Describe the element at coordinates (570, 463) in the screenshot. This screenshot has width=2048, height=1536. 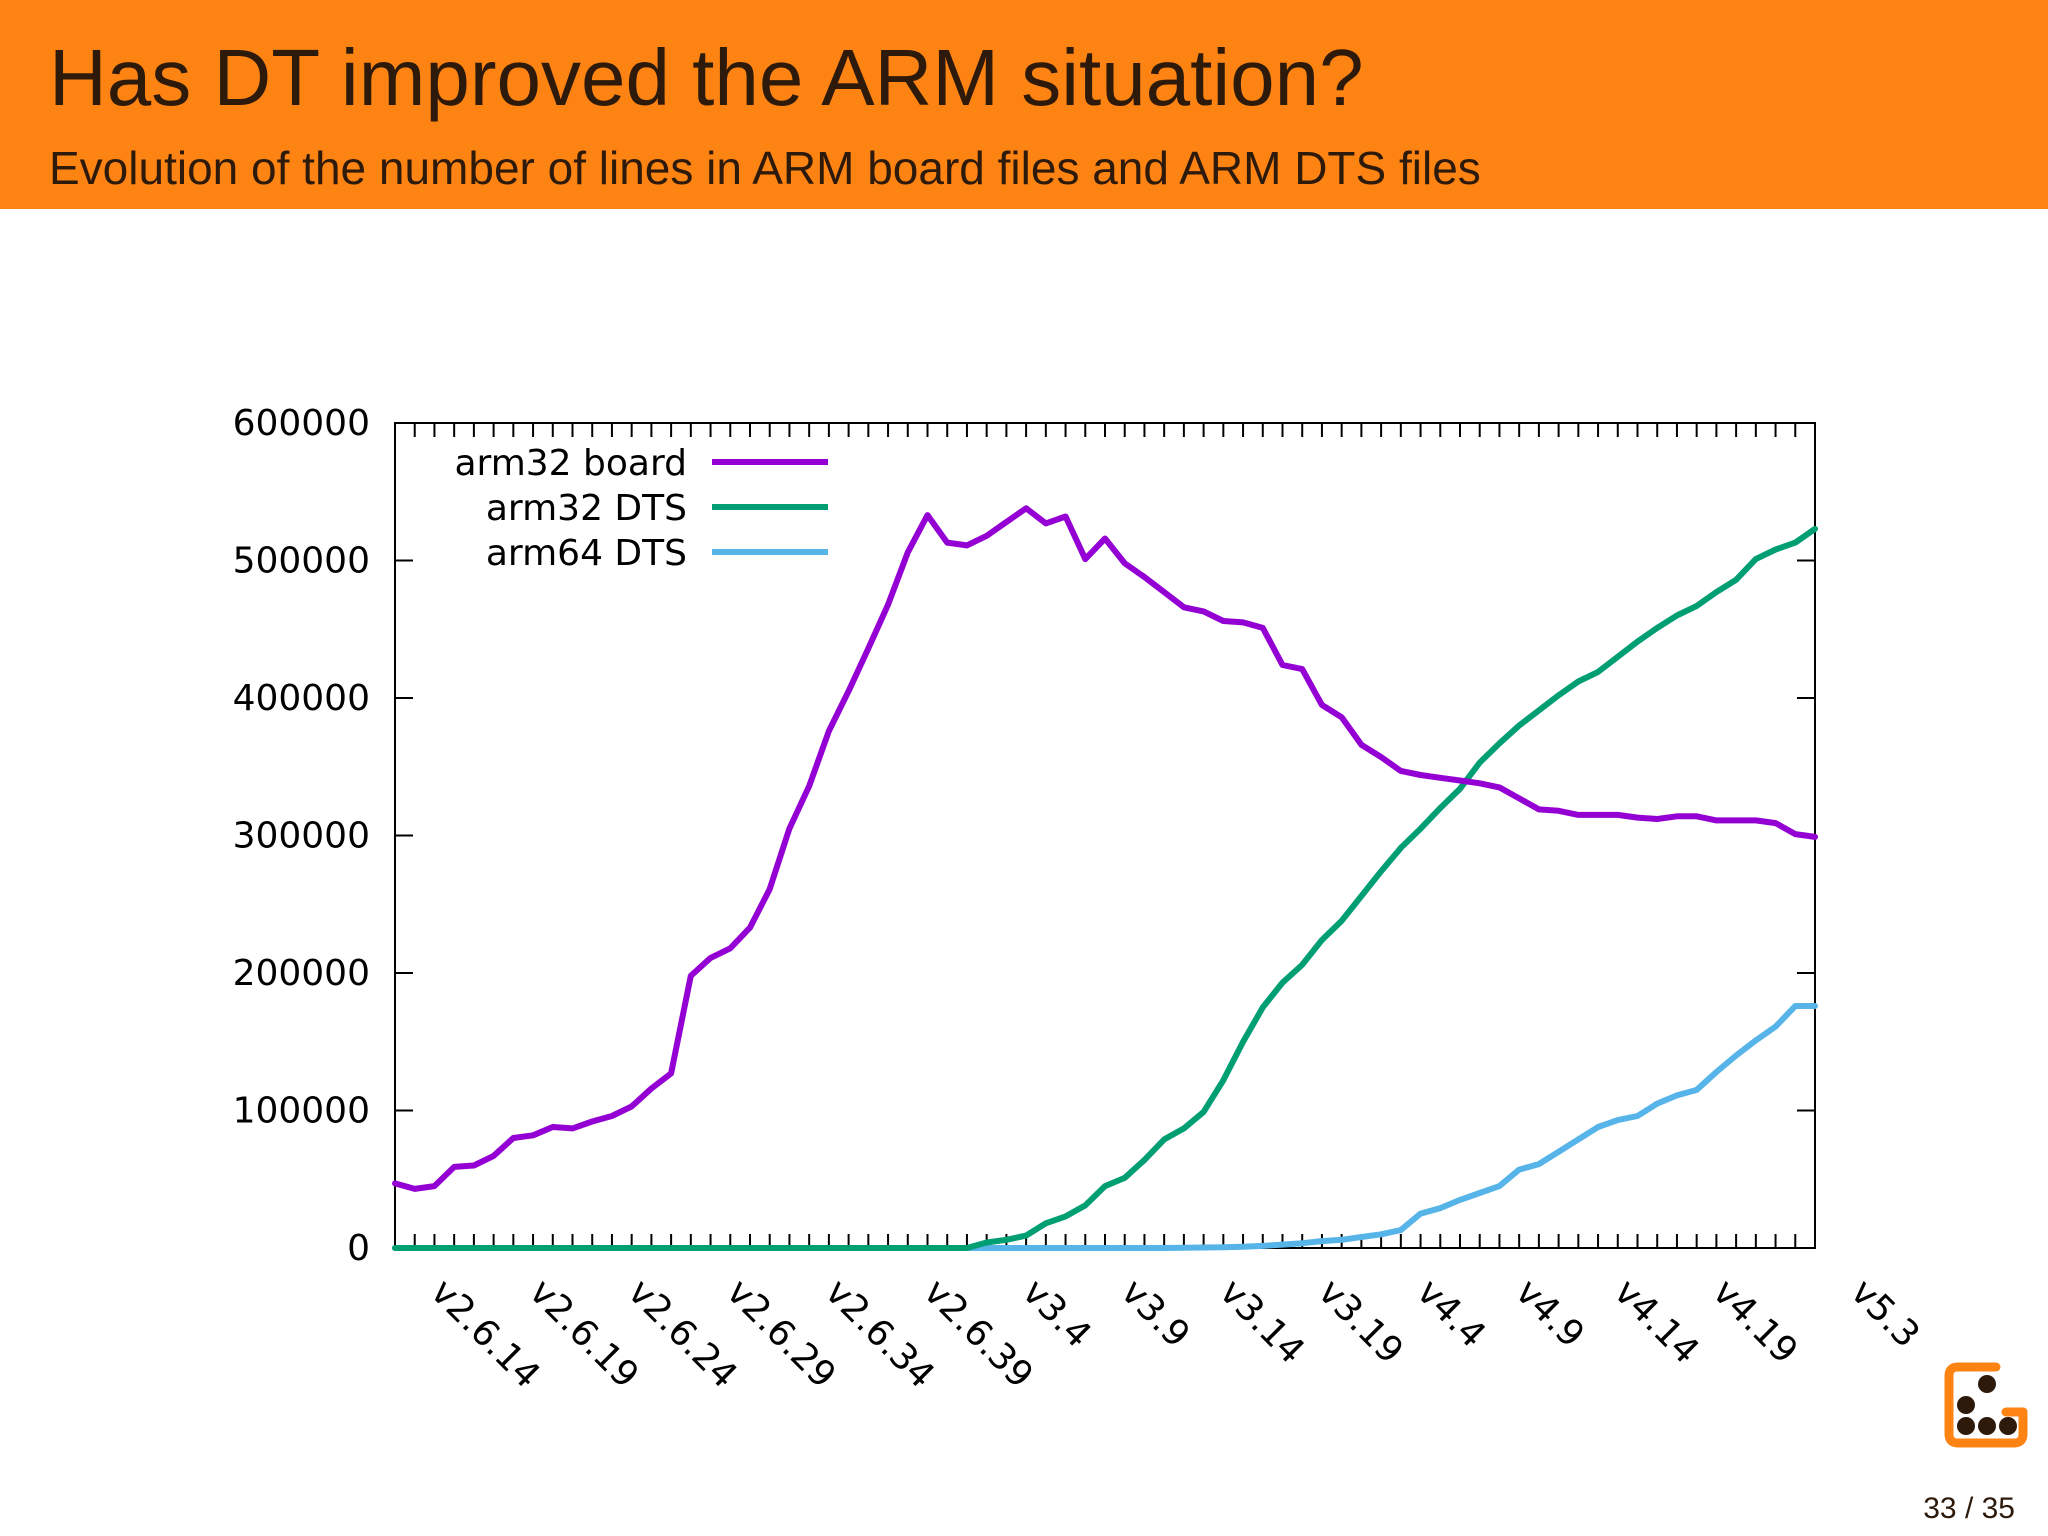
I see `legend-label: arm32 board` at that location.